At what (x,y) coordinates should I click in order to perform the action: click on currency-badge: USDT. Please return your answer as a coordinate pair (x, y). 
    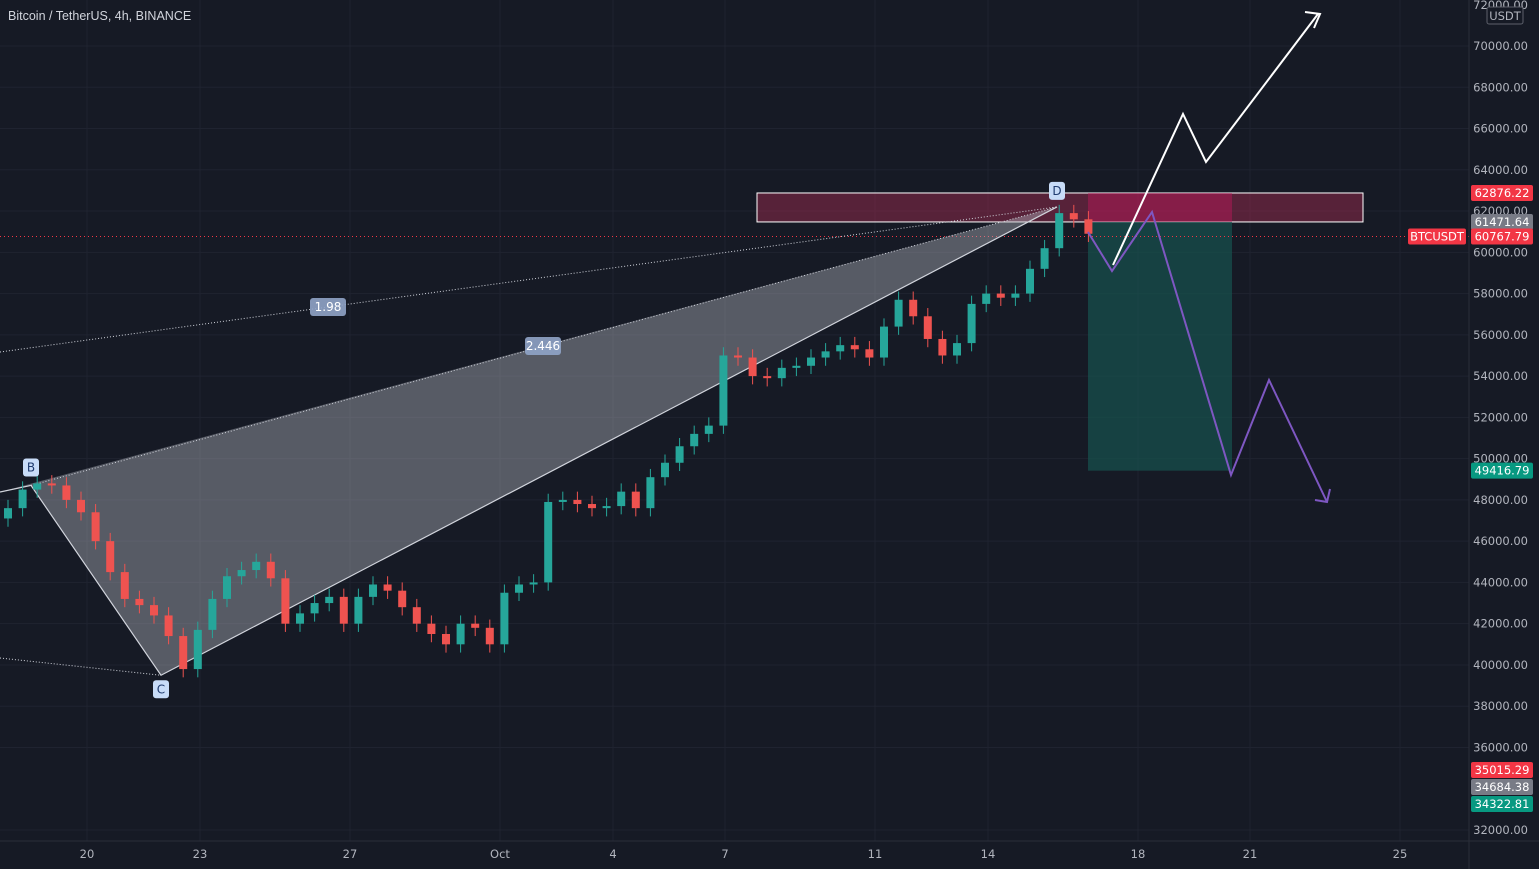
    Looking at the image, I should click on (1505, 15).